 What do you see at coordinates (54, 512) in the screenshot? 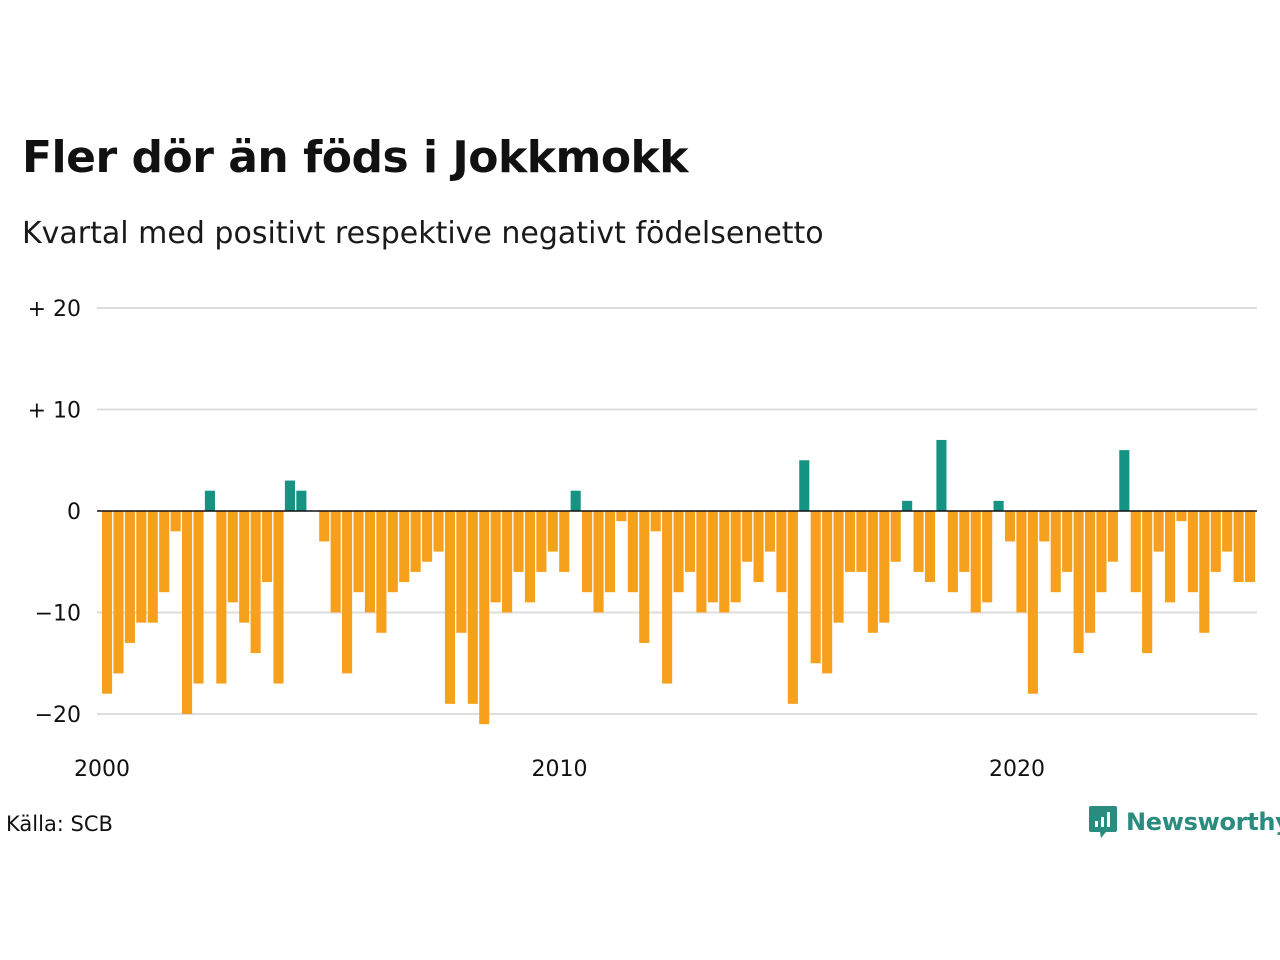
I see `y-axis-ticks: + 20 + 10 0 −10 −20` at bounding box center [54, 512].